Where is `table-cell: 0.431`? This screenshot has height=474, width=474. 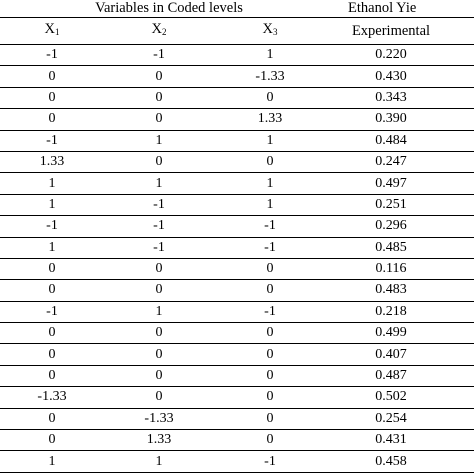 table-cell: 0.431 is located at coordinates (391, 440).